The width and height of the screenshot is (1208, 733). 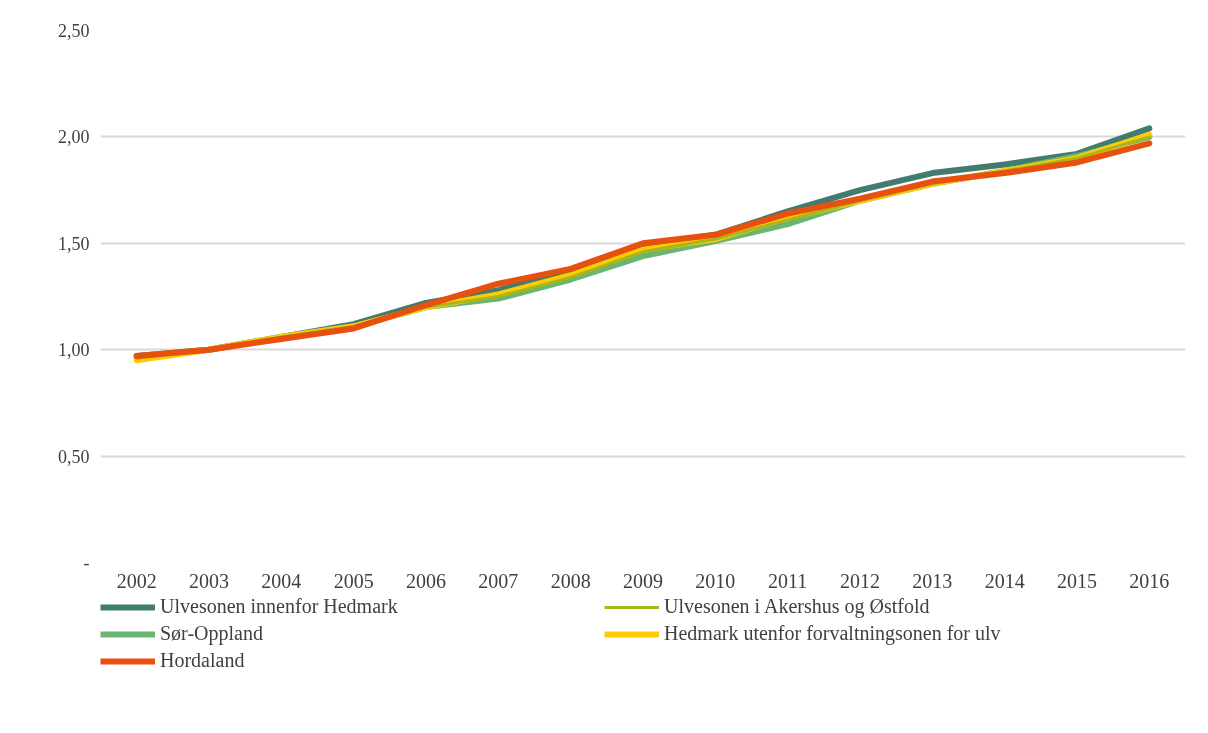 What do you see at coordinates (498, 580) in the screenshot?
I see `x-tick-label: 2007` at bounding box center [498, 580].